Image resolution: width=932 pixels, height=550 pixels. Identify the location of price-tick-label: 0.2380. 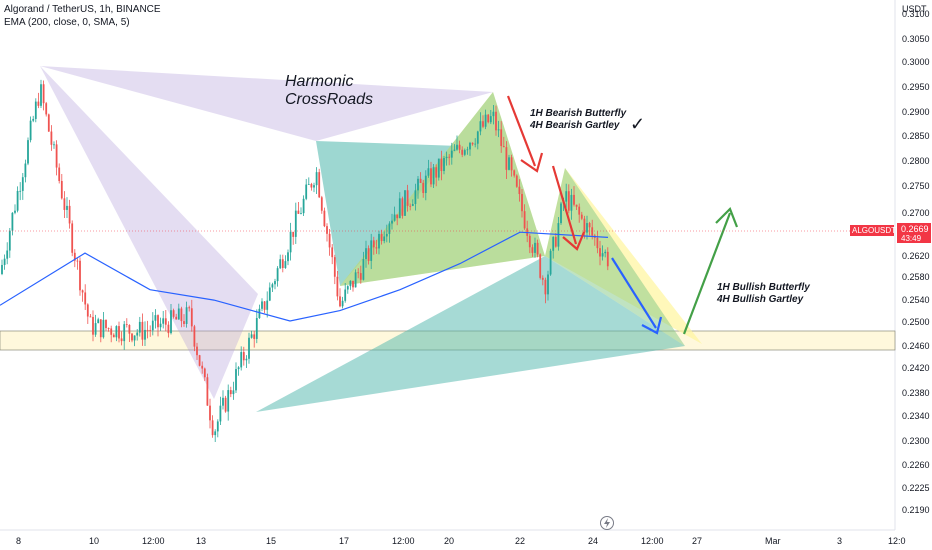
(916, 393).